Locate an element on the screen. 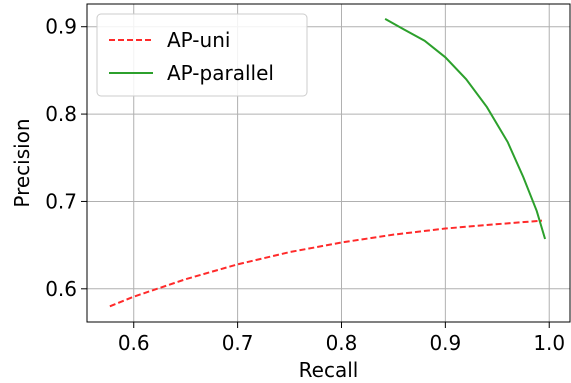 The height and width of the screenshot is (383, 571). y-tick-label: 0.6 is located at coordinates (61, 289).